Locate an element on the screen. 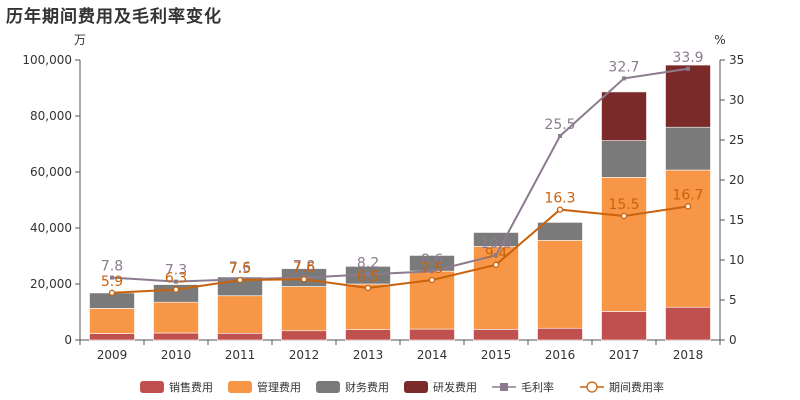 This screenshot has height=400, width=800. right-tick-label: 25 is located at coordinates (736, 140).